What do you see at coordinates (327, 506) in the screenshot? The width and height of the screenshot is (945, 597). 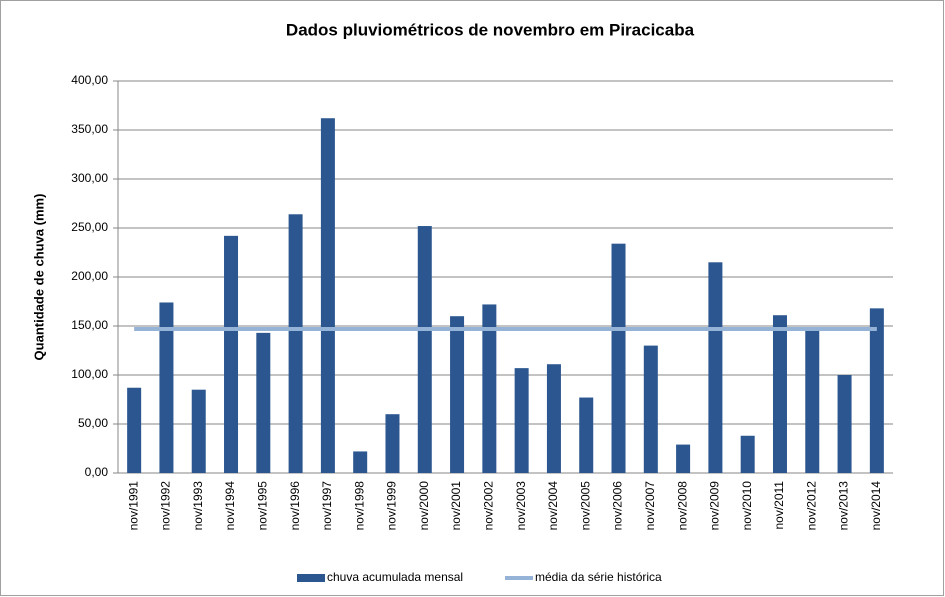 I see `x-tick-label: nov/1997` at bounding box center [327, 506].